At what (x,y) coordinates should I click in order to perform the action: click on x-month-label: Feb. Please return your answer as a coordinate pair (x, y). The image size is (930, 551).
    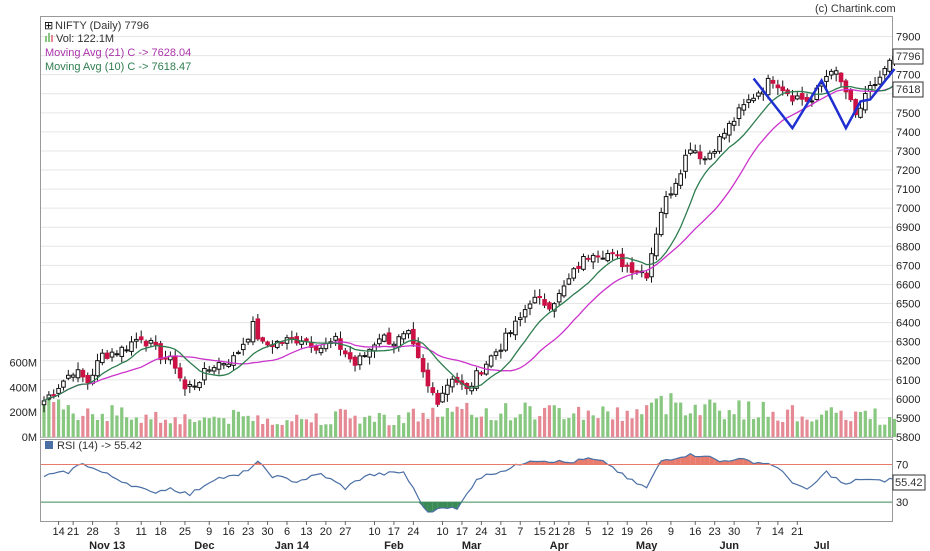
    Looking at the image, I should click on (394, 545).